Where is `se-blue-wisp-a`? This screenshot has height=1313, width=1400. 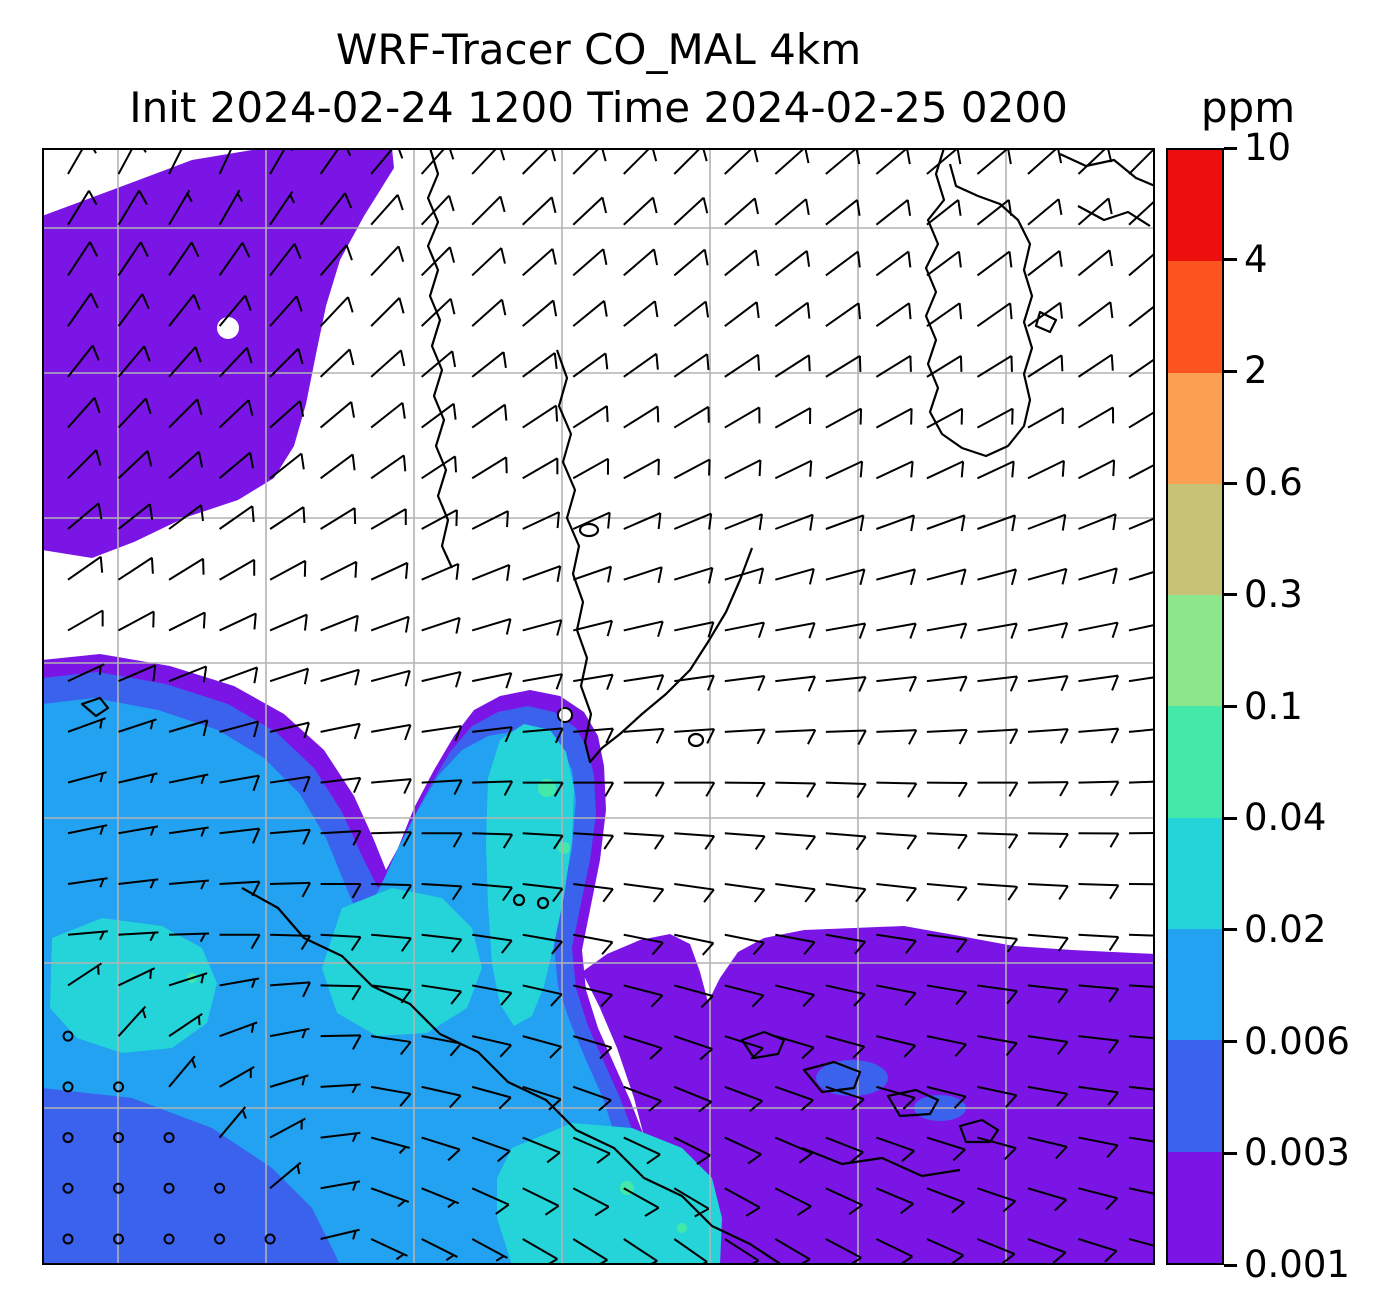 se-blue-wisp-a is located at coordinates (852, 1078).